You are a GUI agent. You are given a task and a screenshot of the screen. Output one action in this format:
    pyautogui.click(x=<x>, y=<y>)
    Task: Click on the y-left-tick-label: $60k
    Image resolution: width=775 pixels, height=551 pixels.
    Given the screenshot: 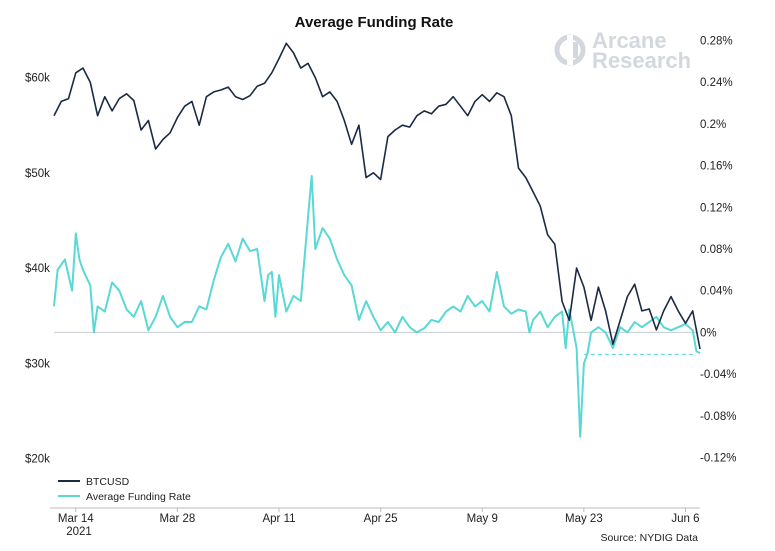 What is the action you would take?
    pyautogui.click(x=37, y=79)
    